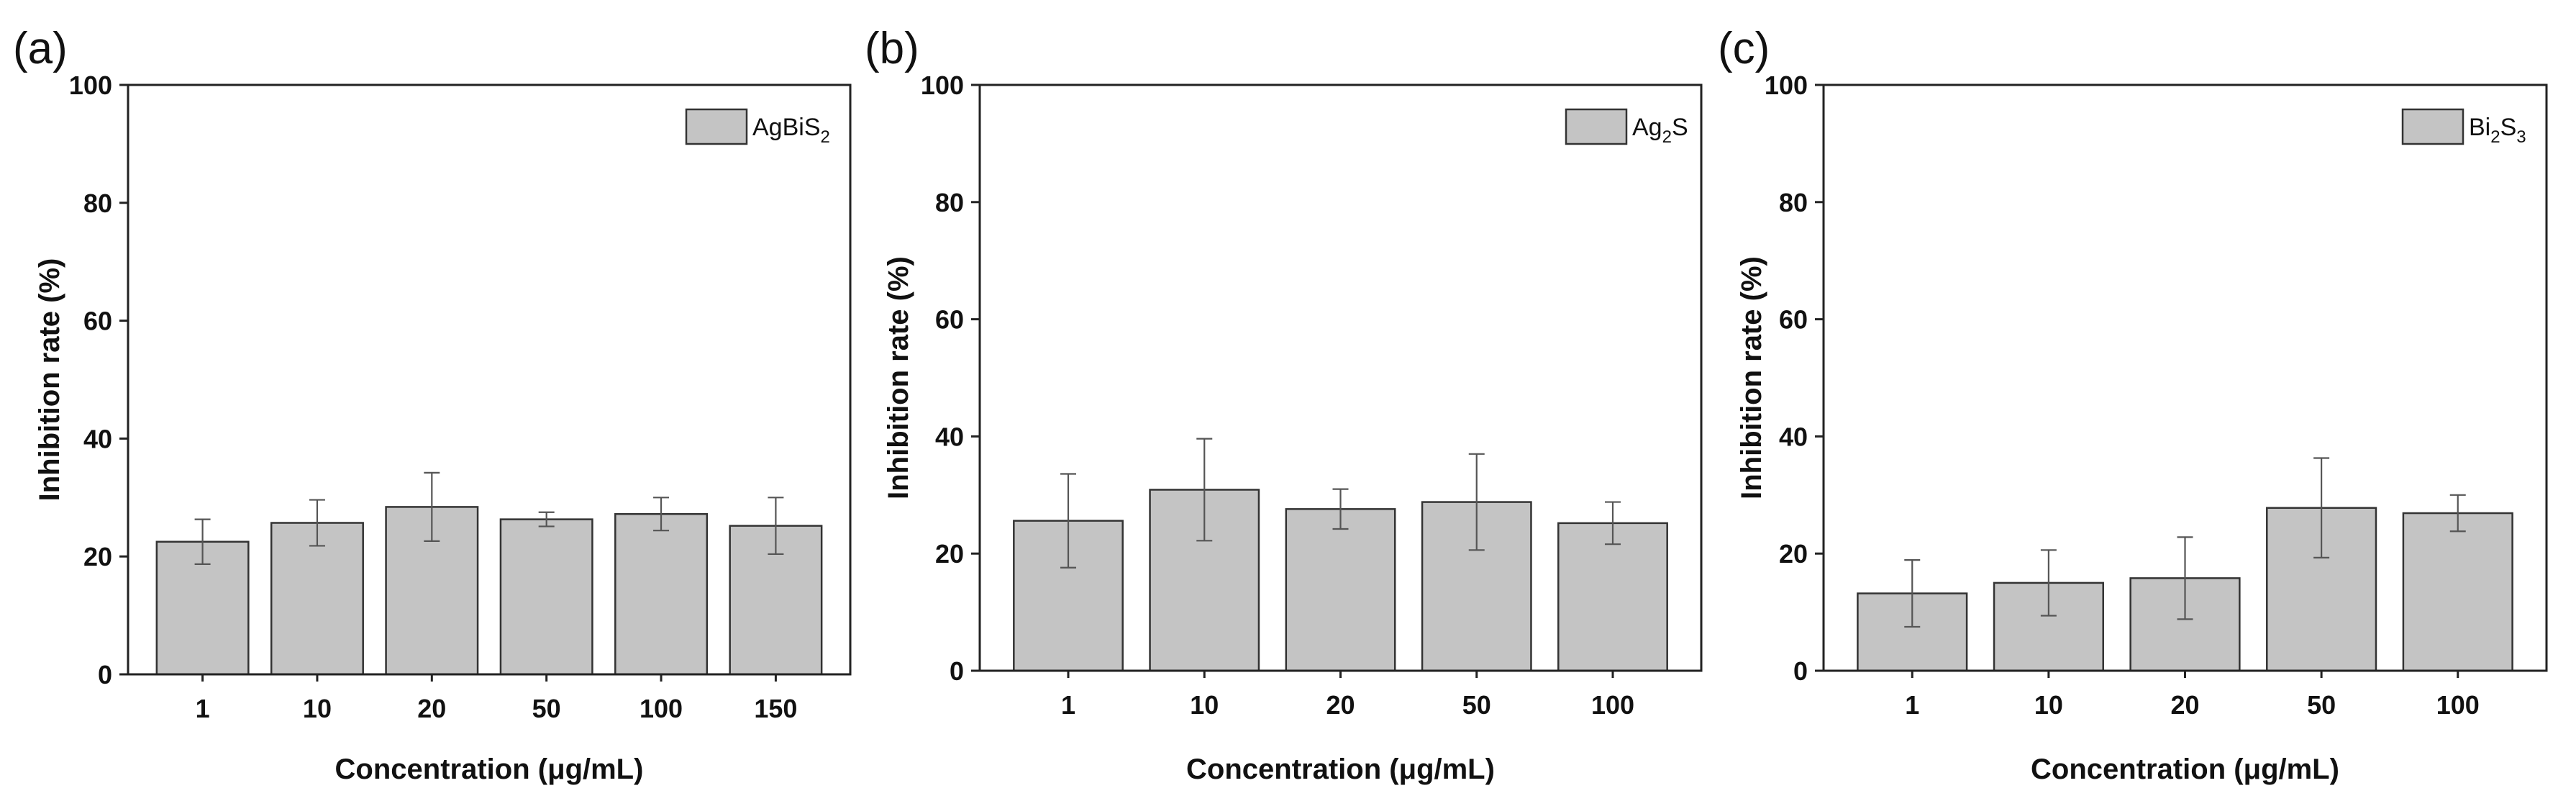 The image size is (2576, 801). I want to click on legend: Ag2S, so click(1626, 128).